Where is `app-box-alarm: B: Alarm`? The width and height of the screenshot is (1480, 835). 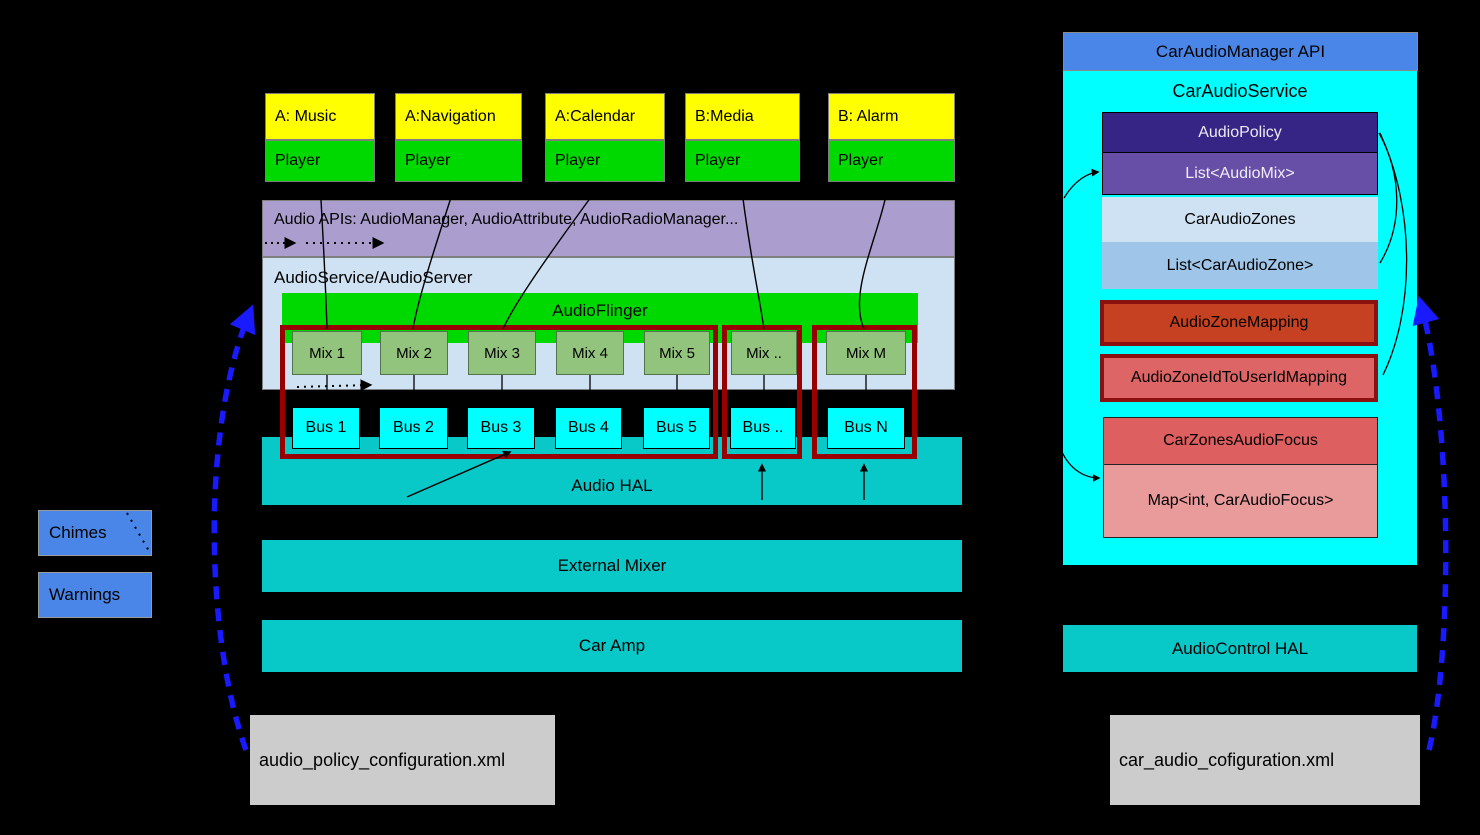 app-box-alarm: B: Alarm is located at coordinates (891, 116).